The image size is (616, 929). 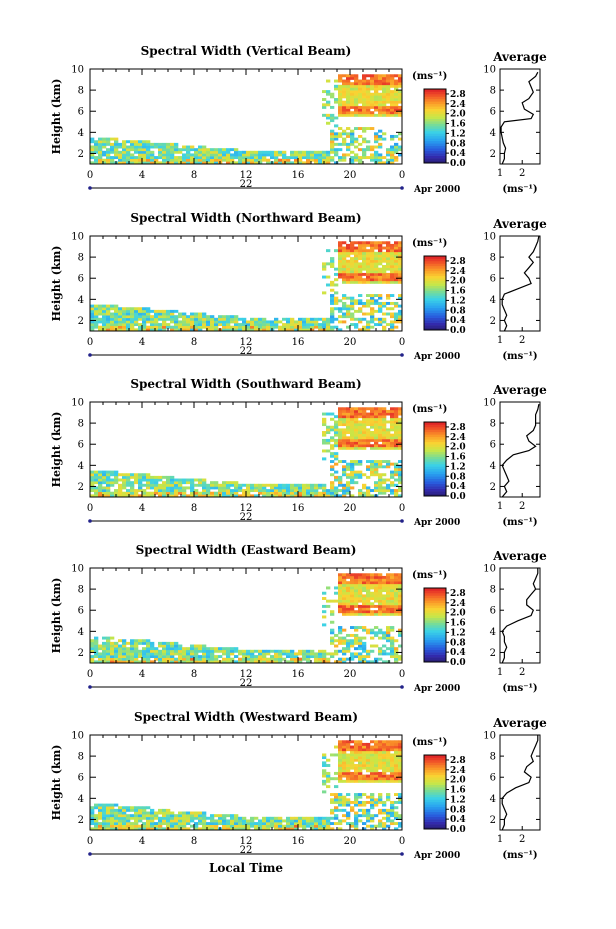 I want to click on month-label: Apr 2000, so click(x=436, y=190).